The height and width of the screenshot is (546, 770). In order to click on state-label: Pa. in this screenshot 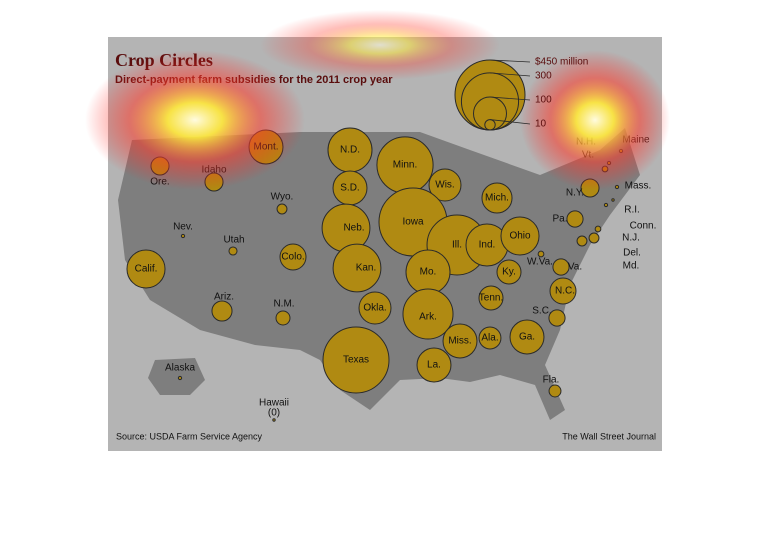, I will do `click(559, 219)`.